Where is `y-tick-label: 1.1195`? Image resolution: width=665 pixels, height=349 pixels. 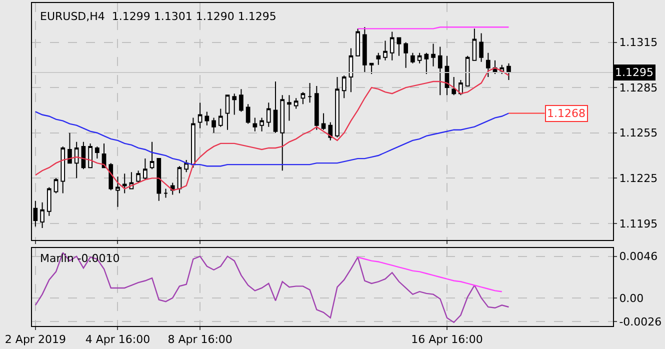 y-tick-label: 1.1195 is located at coordinates (638, 223).